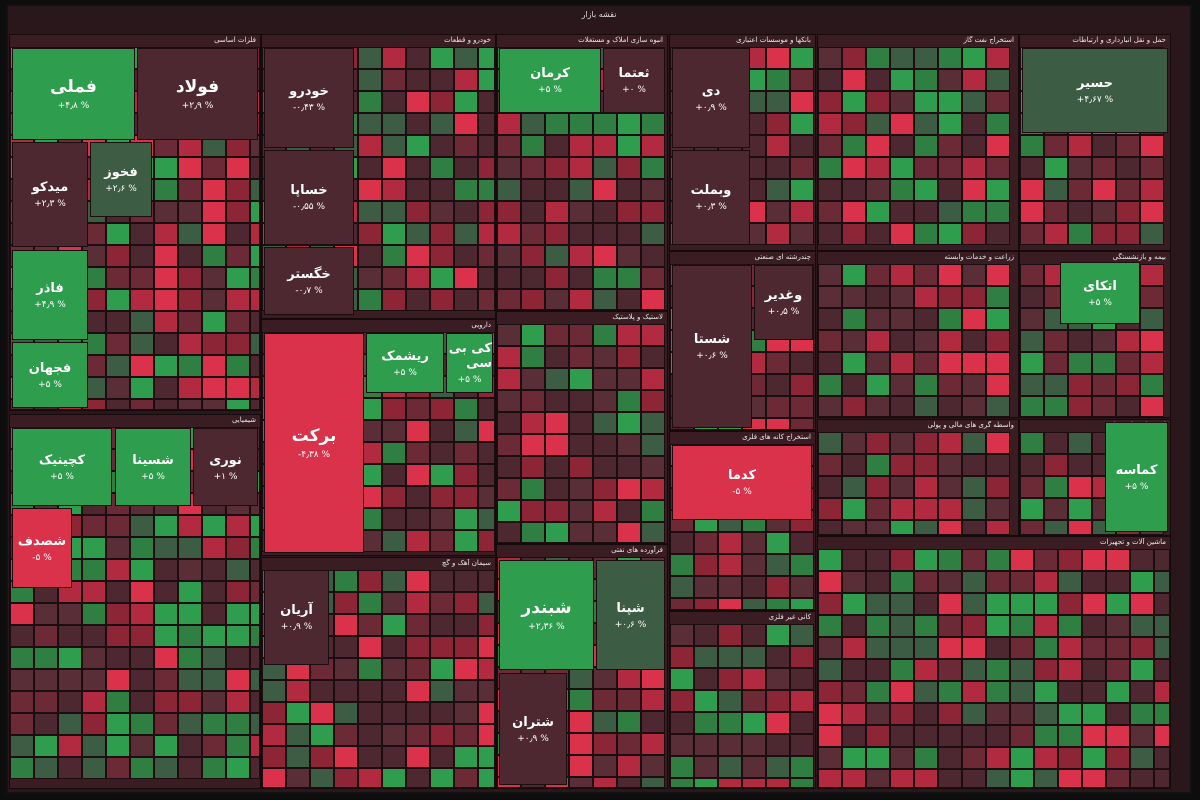  I want to click on sector-title: ماشین آلات و تجهیزات, so click(1133, 542).